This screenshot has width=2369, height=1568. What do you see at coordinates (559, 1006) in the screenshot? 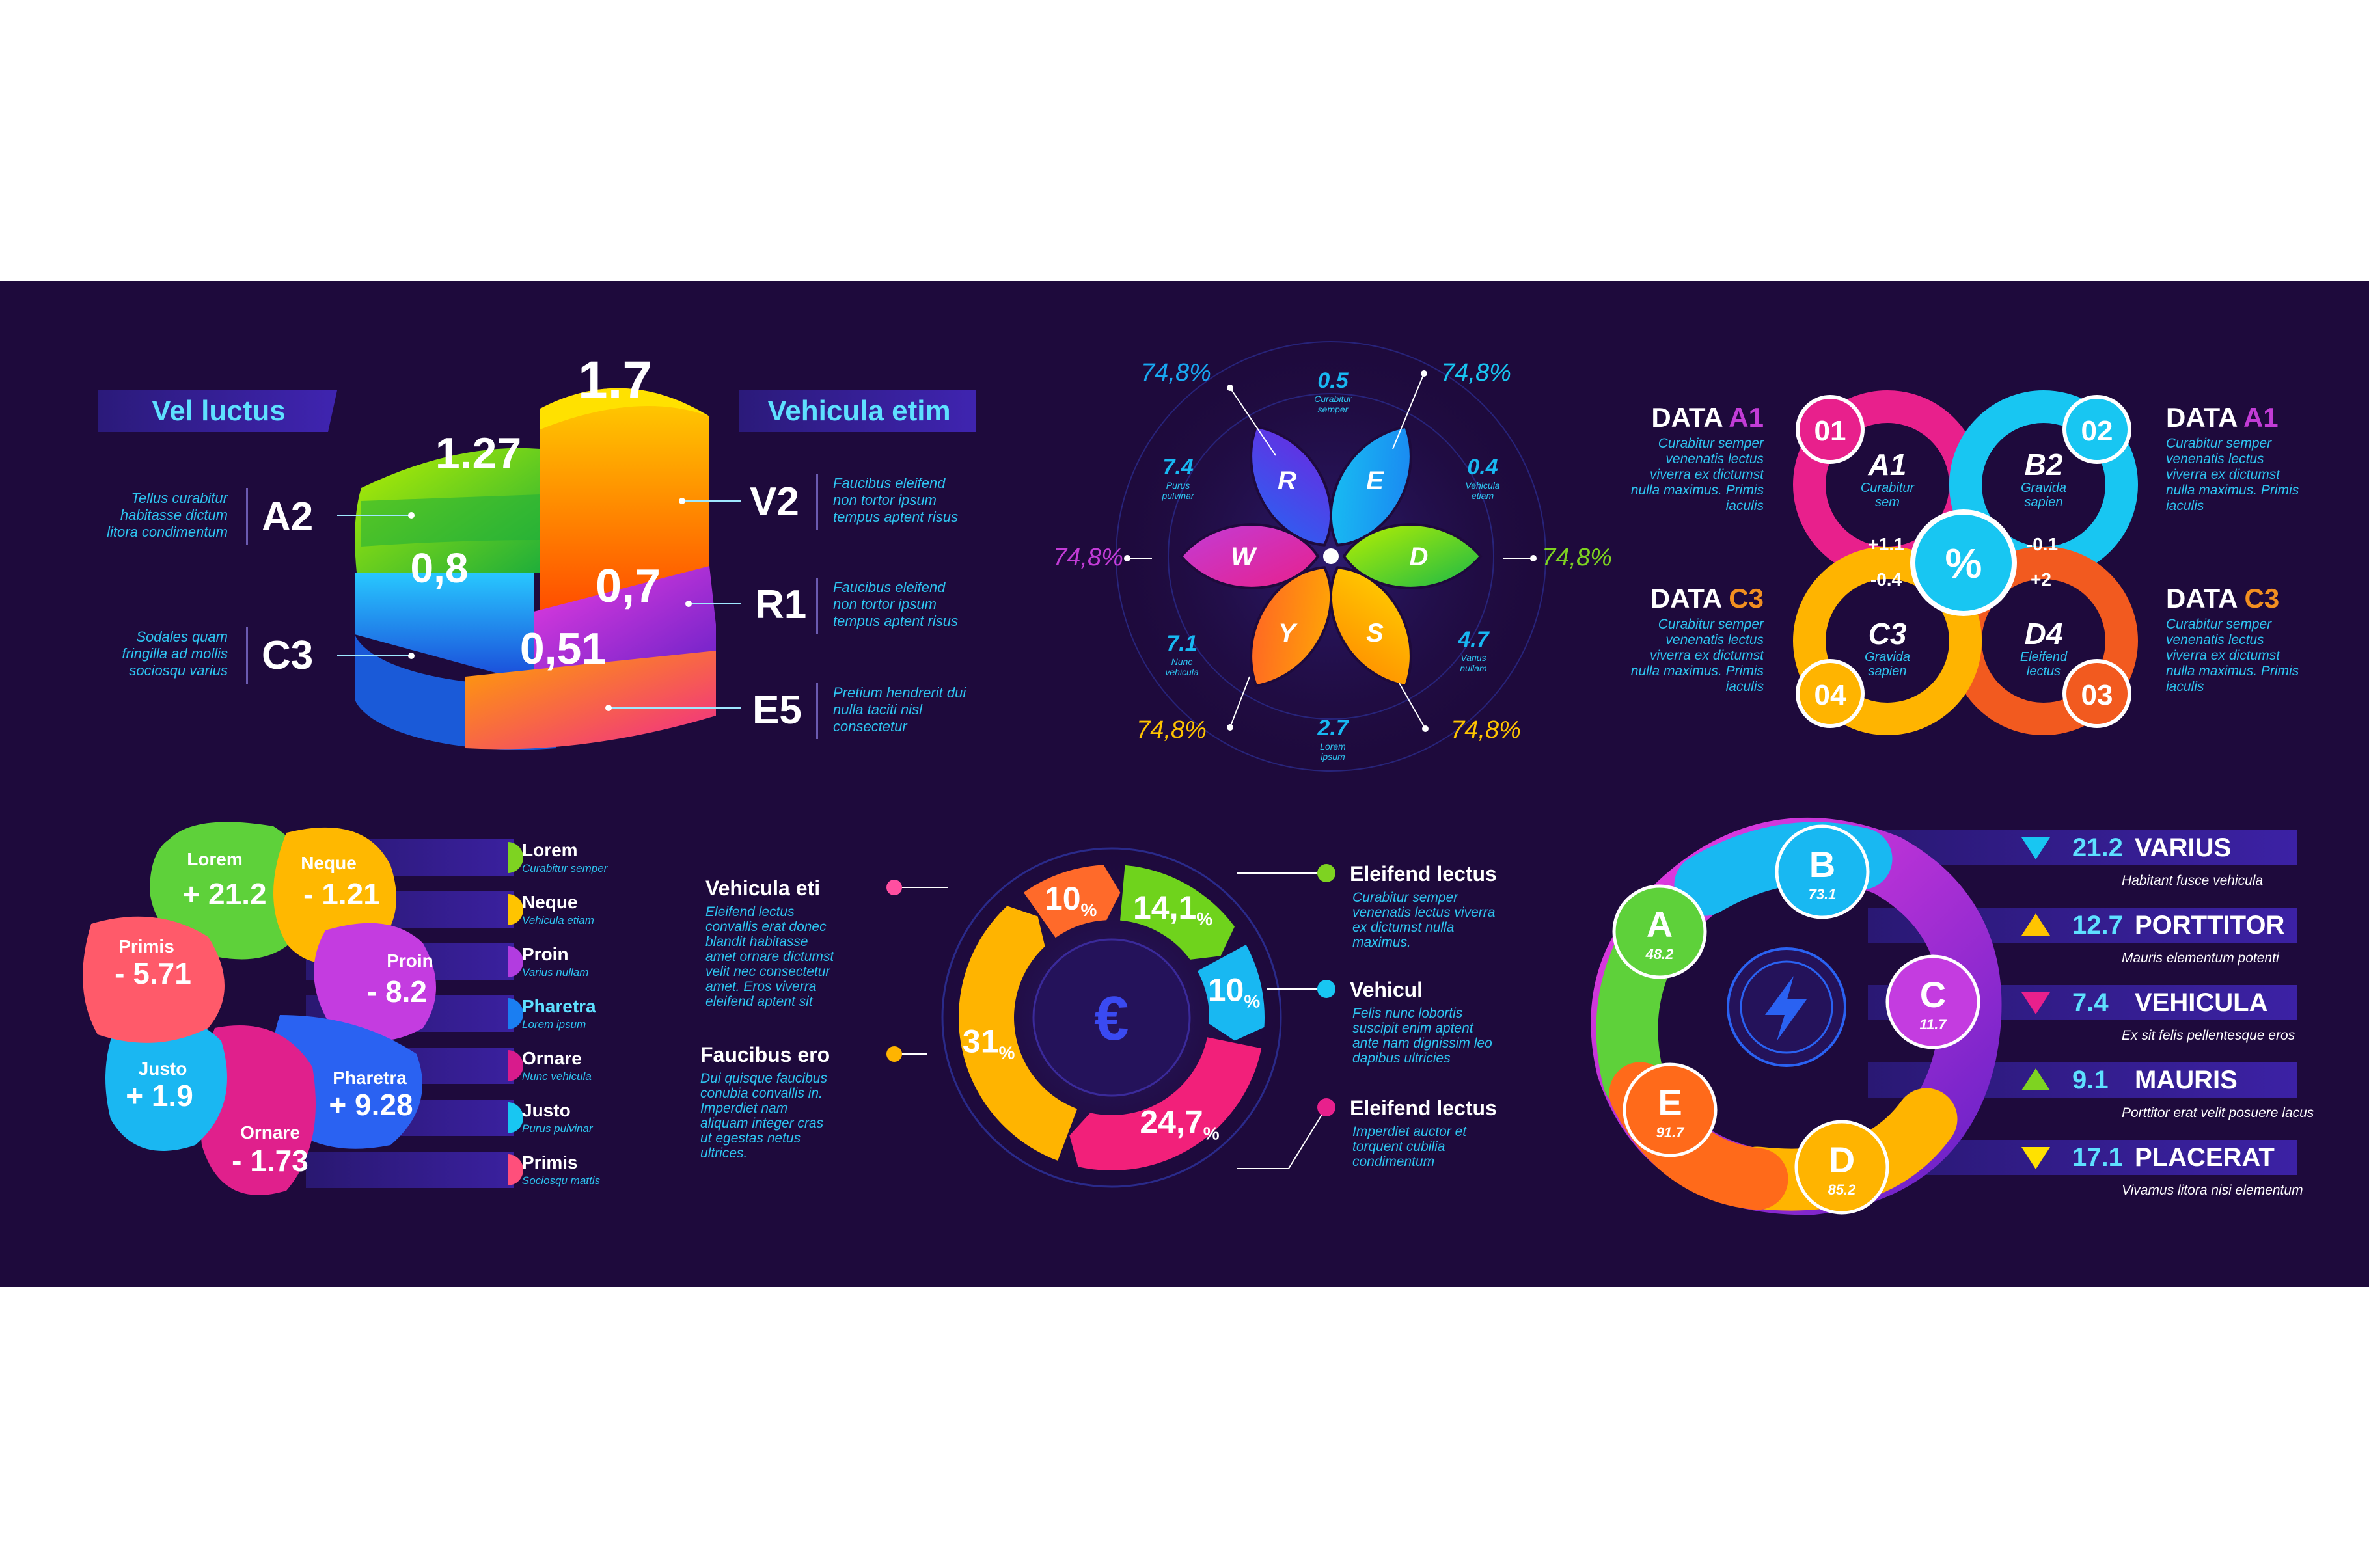
I see `blob-legend-title-3: Pharetra` at bounding box center [559, 1006].